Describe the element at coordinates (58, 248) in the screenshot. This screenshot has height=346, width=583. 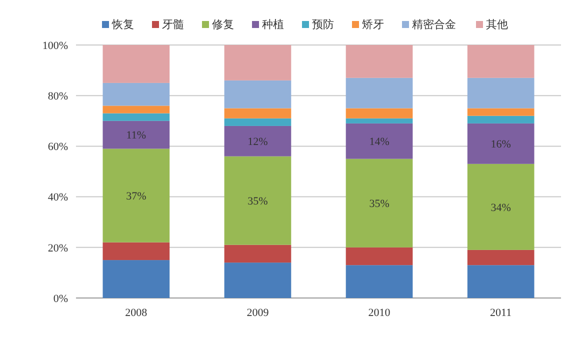
I see `y-tick-label: 20%` at that location.